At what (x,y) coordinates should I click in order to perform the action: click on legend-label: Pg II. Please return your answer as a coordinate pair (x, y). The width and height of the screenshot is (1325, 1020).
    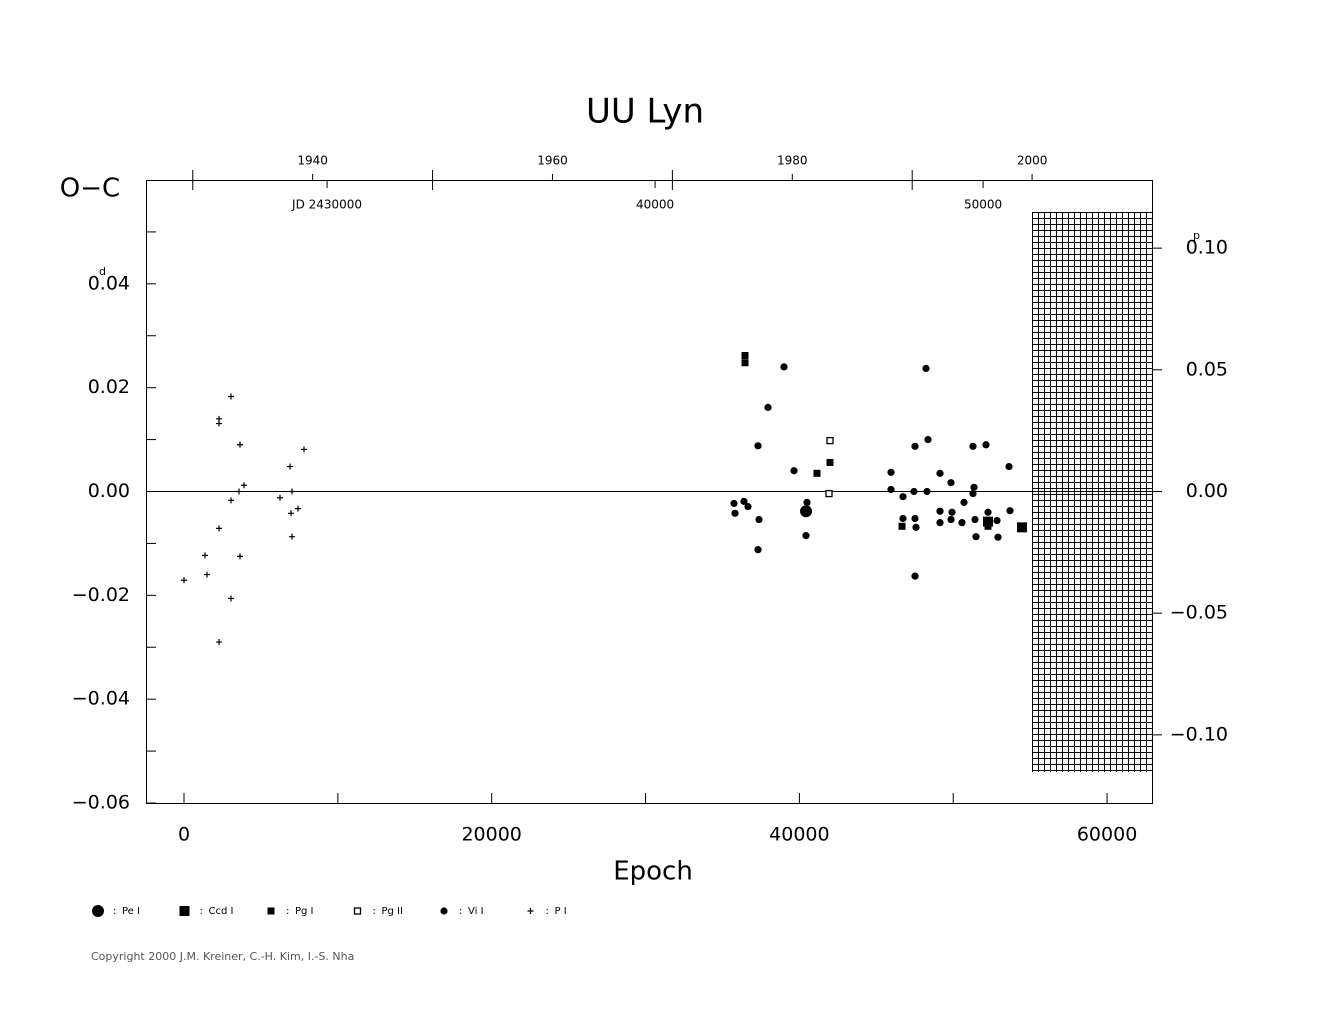
    Looking at the image, I should click on (392, 911).